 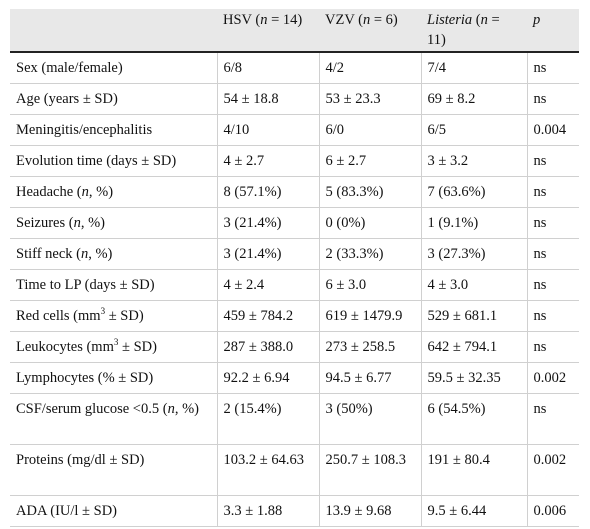 I want to click on cell-vzv: 6/0, so click(x=370, y=130).